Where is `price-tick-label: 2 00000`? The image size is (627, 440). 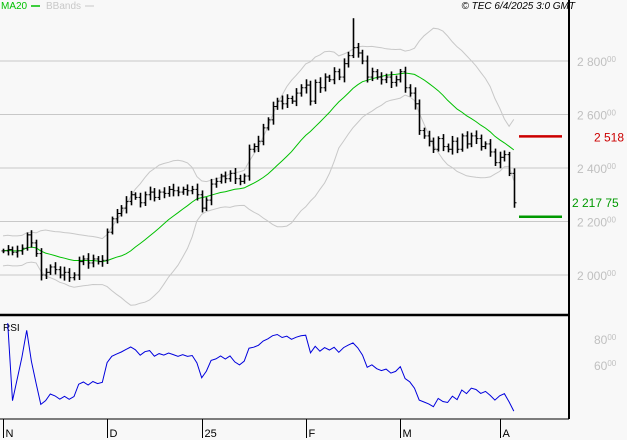 price-tick-label: 2 00000 is located at coordinates (596, 276).